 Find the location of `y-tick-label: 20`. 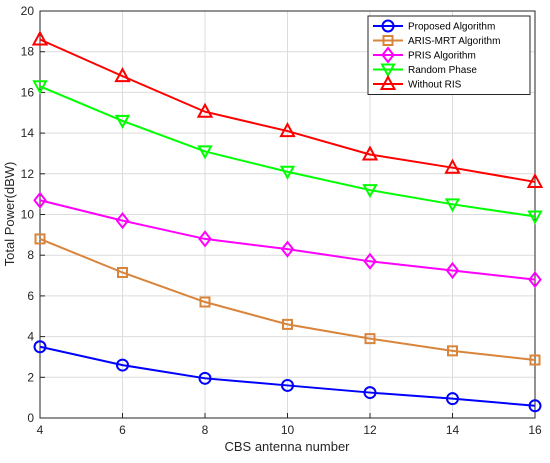

y-tick-label: 20 is located at coordinates (28, 11).